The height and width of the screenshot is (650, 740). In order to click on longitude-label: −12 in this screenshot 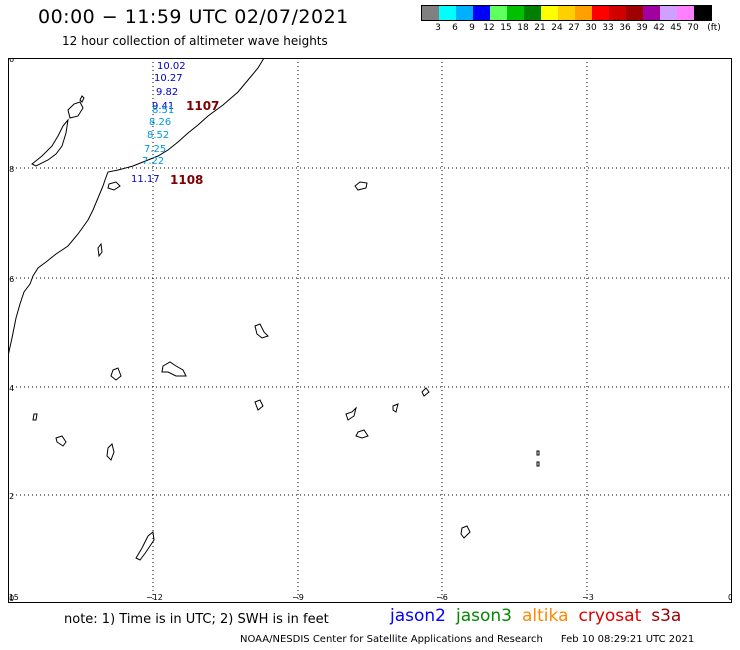, I will do `click(154, 597)`.